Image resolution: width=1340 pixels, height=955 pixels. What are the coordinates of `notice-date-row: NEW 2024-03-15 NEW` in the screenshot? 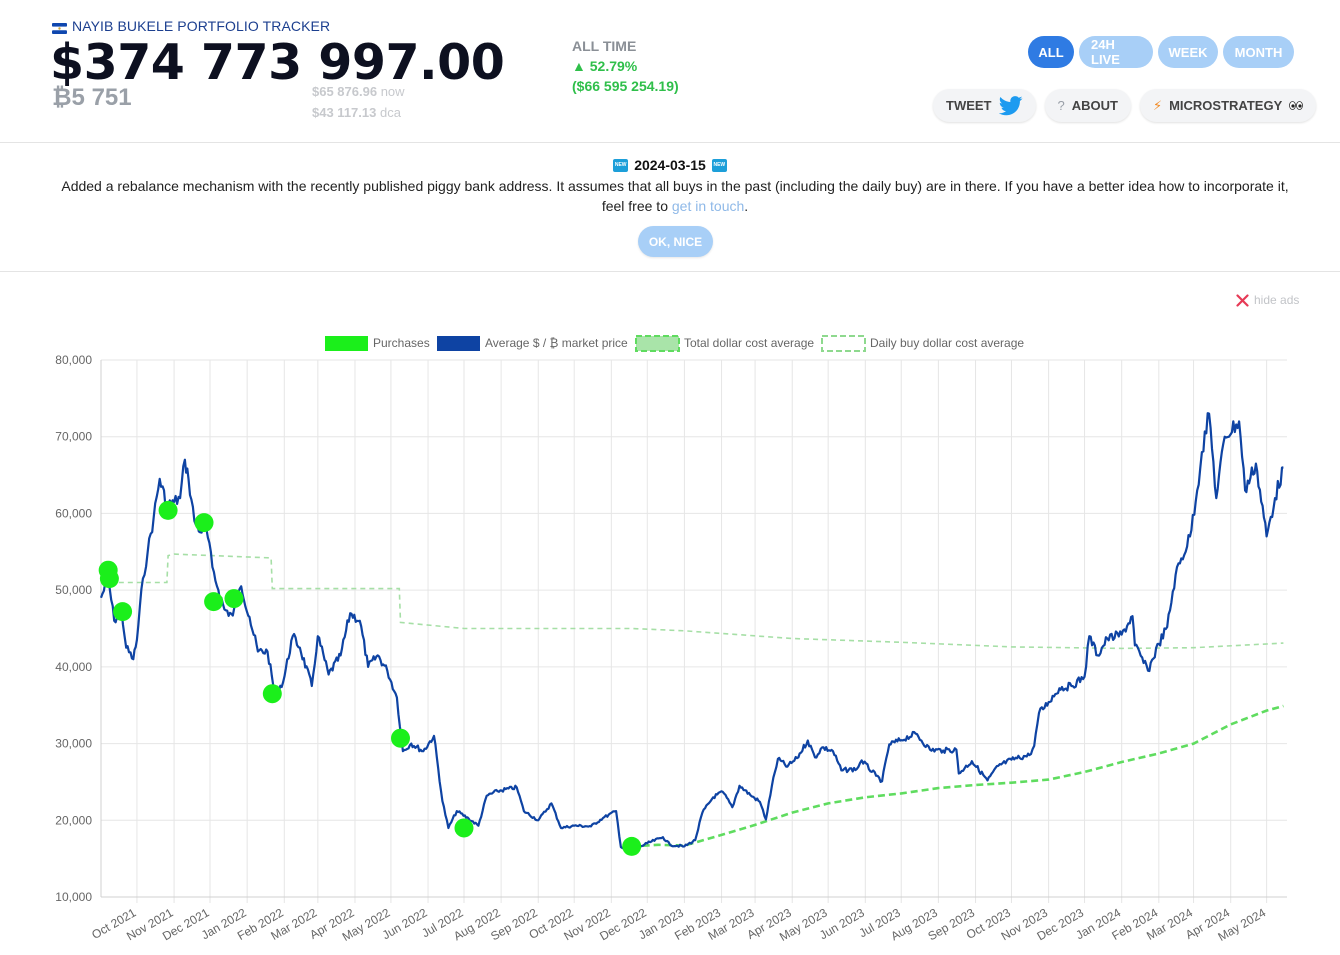 It's located at (670, 165).